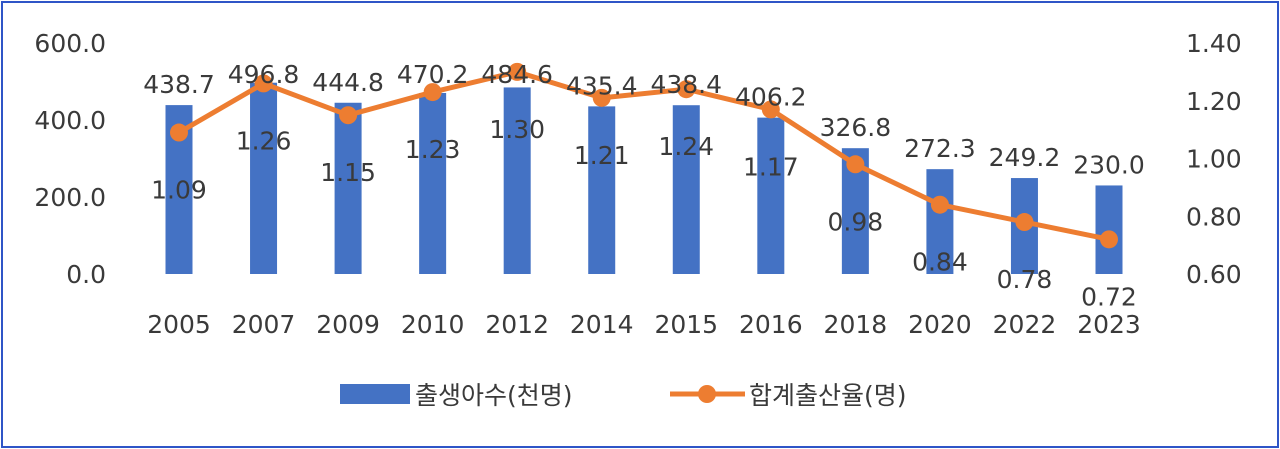  Describe the element at coordinates (1214, 101) in the screenshot. I see `right-tick-label: 1.20` at that location.